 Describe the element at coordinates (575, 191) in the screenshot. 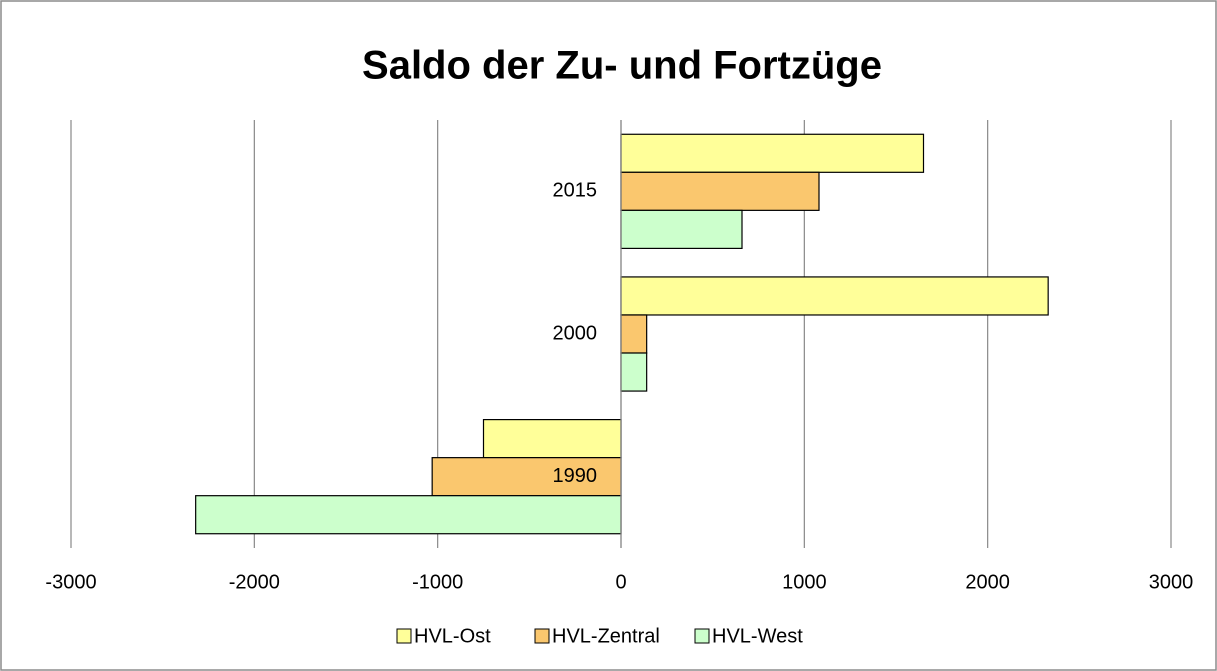

I see `y-tick-label: 2015` at that location.